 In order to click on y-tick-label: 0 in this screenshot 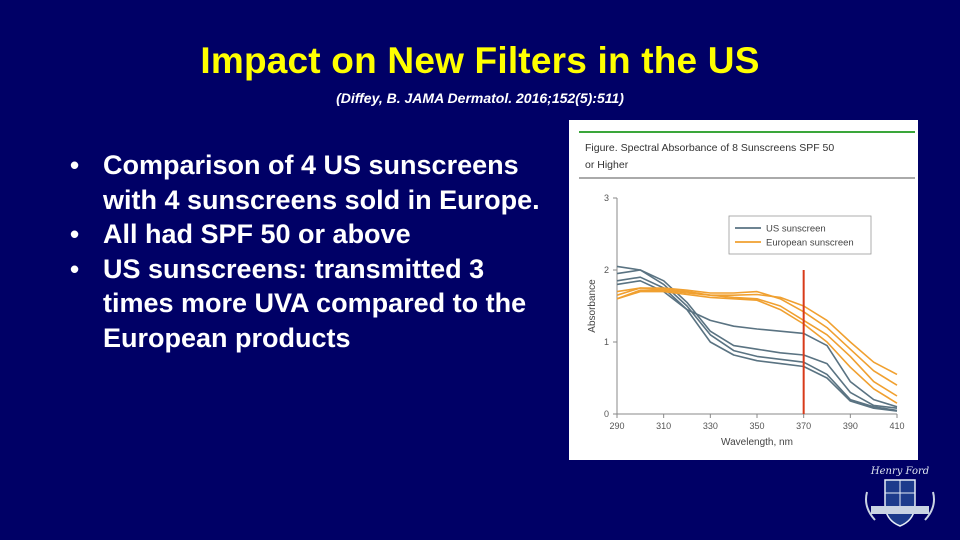, I will do `click(606, 414)`.